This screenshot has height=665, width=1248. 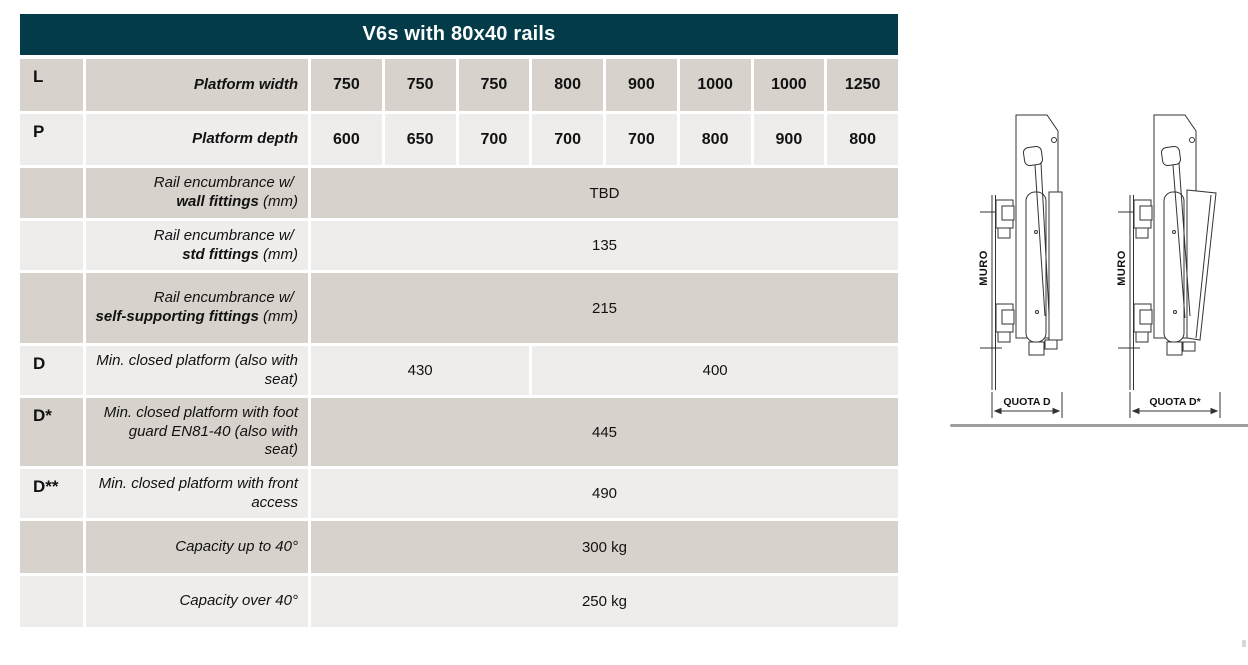 What do you see at coordinates (51, 370) in the screenshot?
I see `row-key-cell: D` at bounding box center [51, 370].